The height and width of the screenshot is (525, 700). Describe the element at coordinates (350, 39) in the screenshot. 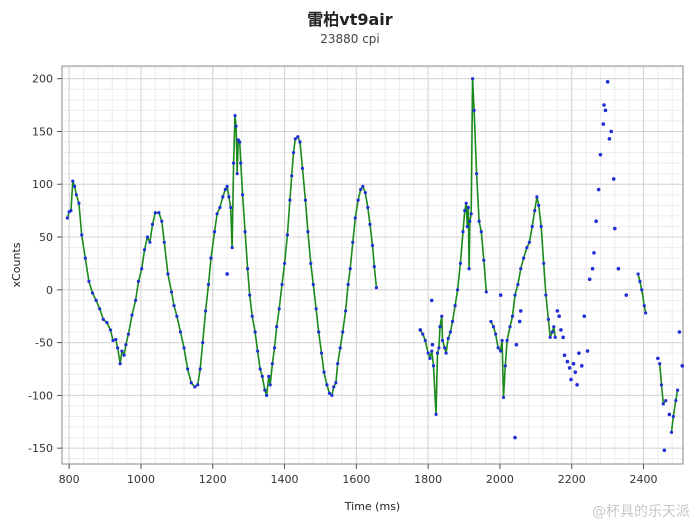

I see `chart-subtitle: 23880 cpi` at that location.